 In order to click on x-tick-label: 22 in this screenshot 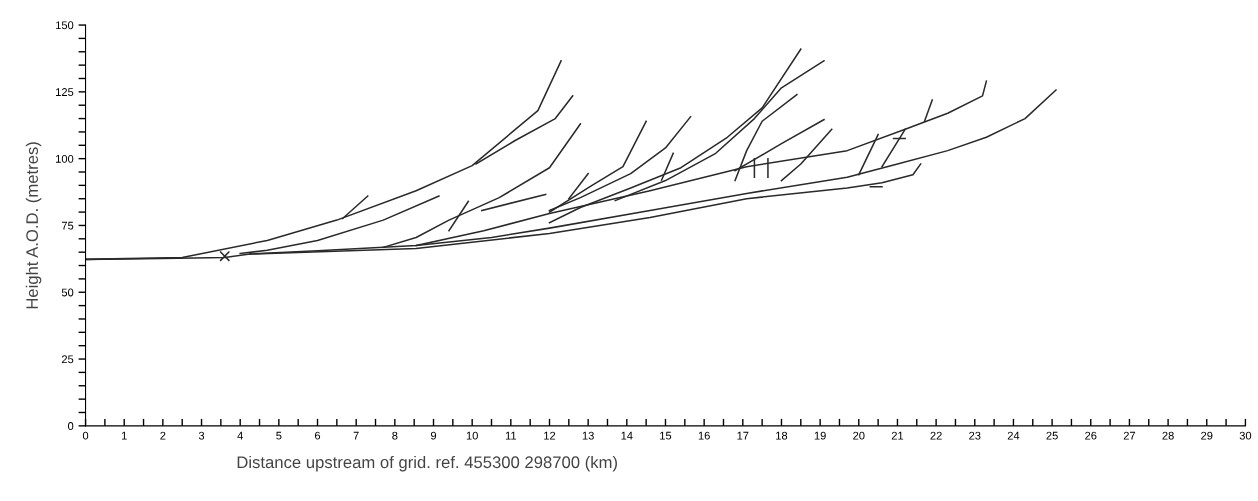, I will do `click(936, 435)`.